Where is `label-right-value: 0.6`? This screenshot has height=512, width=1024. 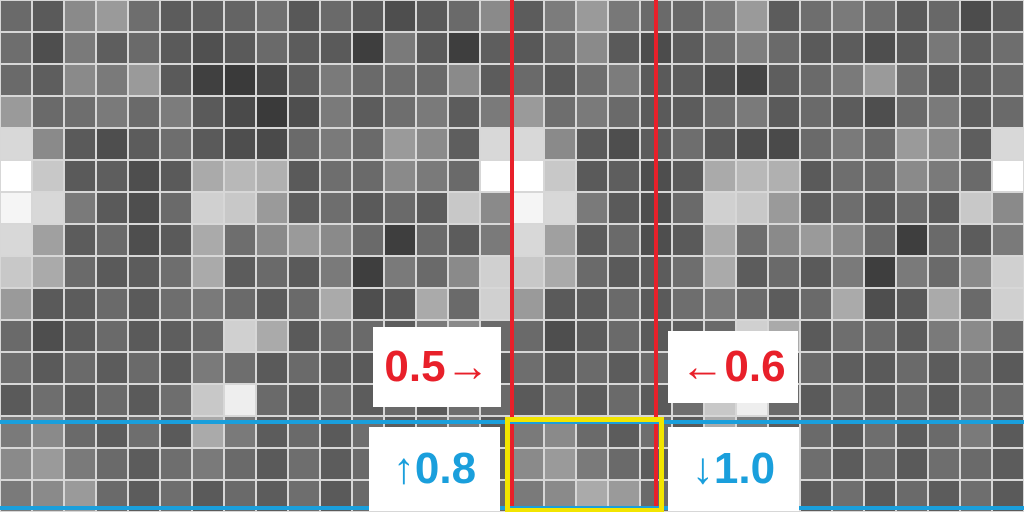
label-right-value: 0.6 is located at coordinates (755, 366).